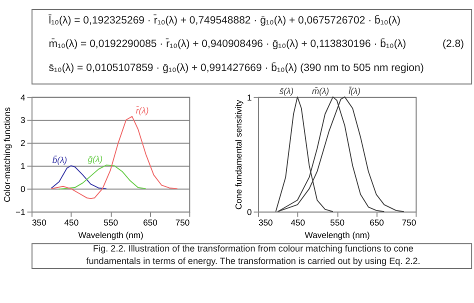 The image size is (474, 303). What do you see at coordinates (21, 211) in the screenshot?
I see `y-tick-label: −1` at bounding box center [21, 211].